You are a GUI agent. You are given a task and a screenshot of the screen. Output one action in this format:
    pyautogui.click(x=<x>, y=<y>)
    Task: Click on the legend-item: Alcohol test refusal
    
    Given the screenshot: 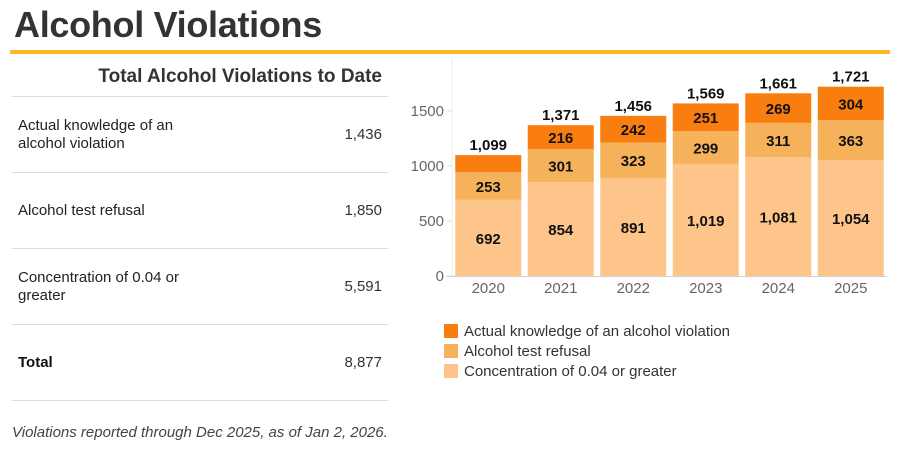 What is the action you would take?
    pyautogui.click(x=587, y=351)
    